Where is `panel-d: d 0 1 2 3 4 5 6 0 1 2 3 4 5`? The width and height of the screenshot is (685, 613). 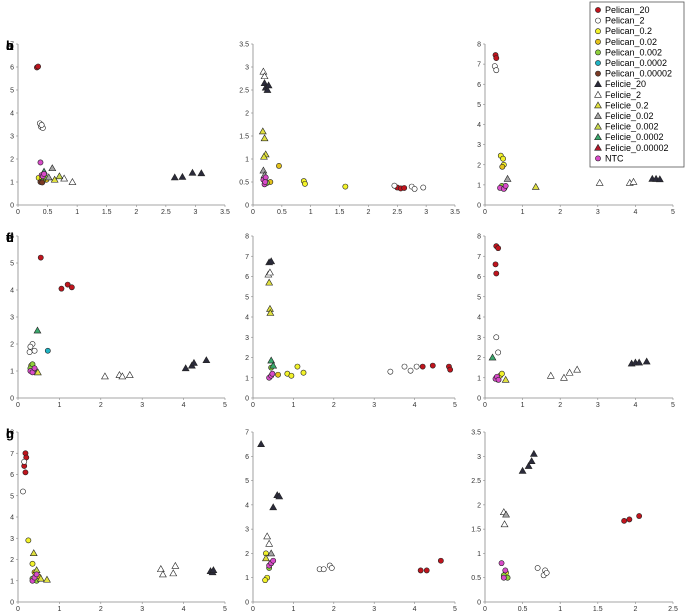
panel-d: d 0 1 2 3 4 5 6 0 1 2 3 4 5 is located at coordinates (116, 319).